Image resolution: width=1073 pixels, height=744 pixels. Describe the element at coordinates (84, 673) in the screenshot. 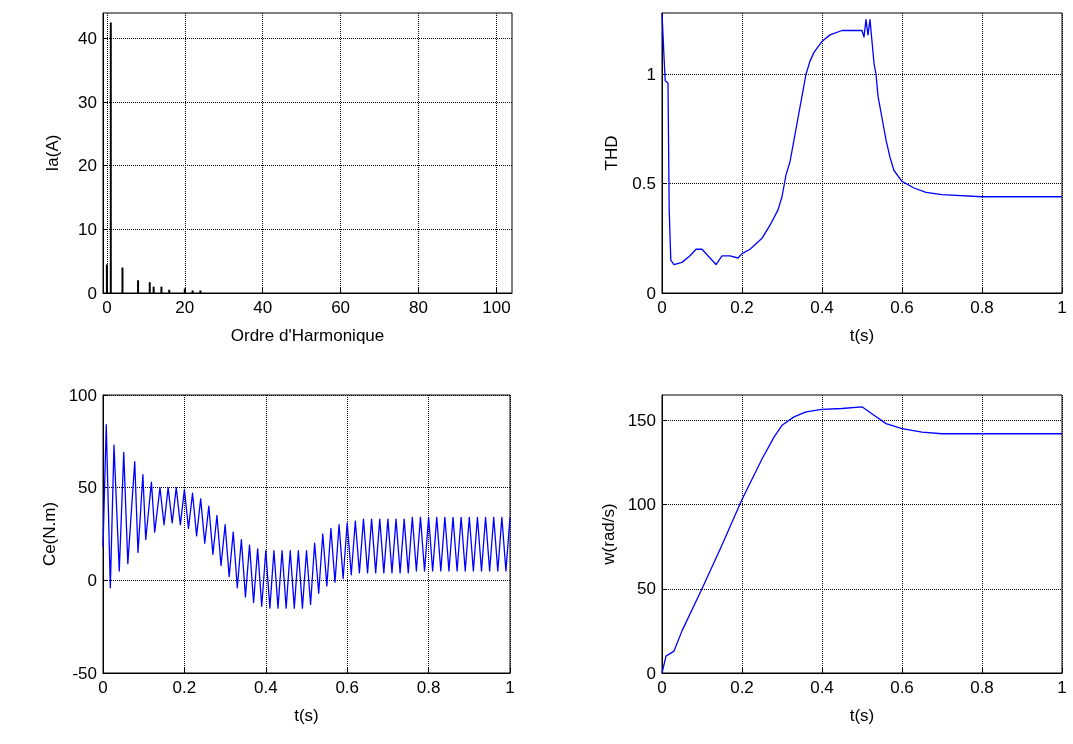

I see `y-tick-label: -50` at that location.